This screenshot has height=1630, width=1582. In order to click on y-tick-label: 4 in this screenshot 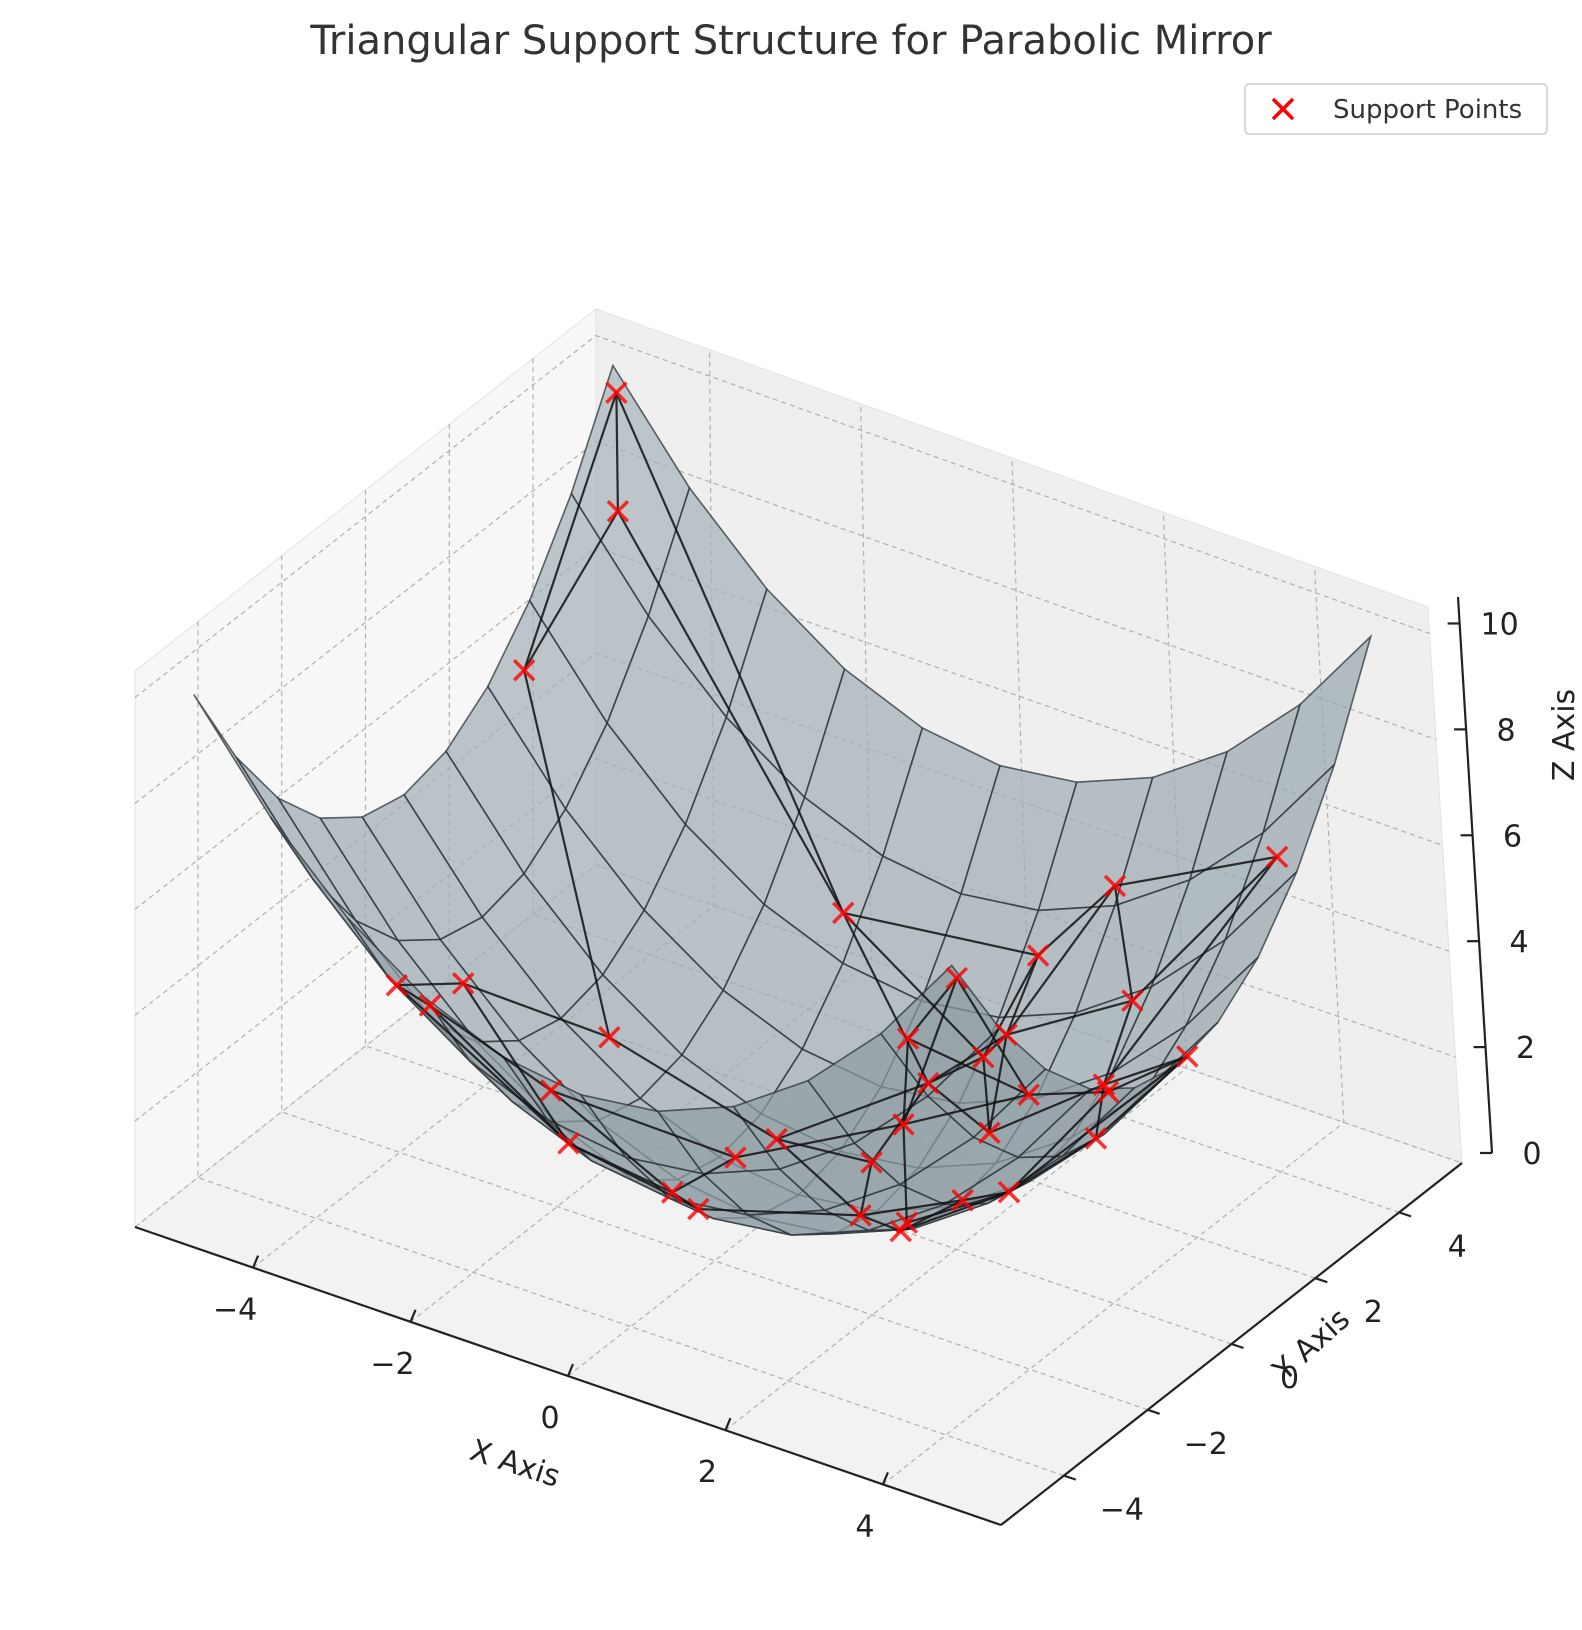, I will do `click(1457, 1246)`.